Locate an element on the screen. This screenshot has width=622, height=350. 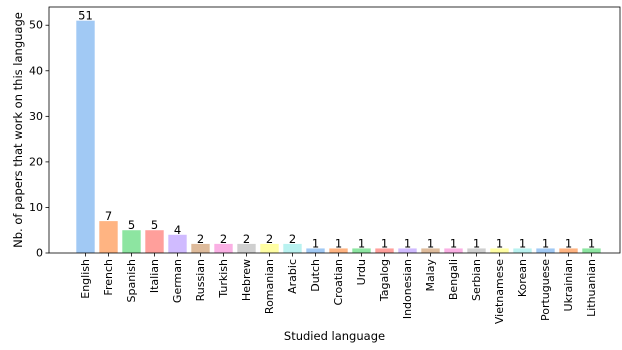
value-label-italian: 5 is located at coordinates (154, 225).